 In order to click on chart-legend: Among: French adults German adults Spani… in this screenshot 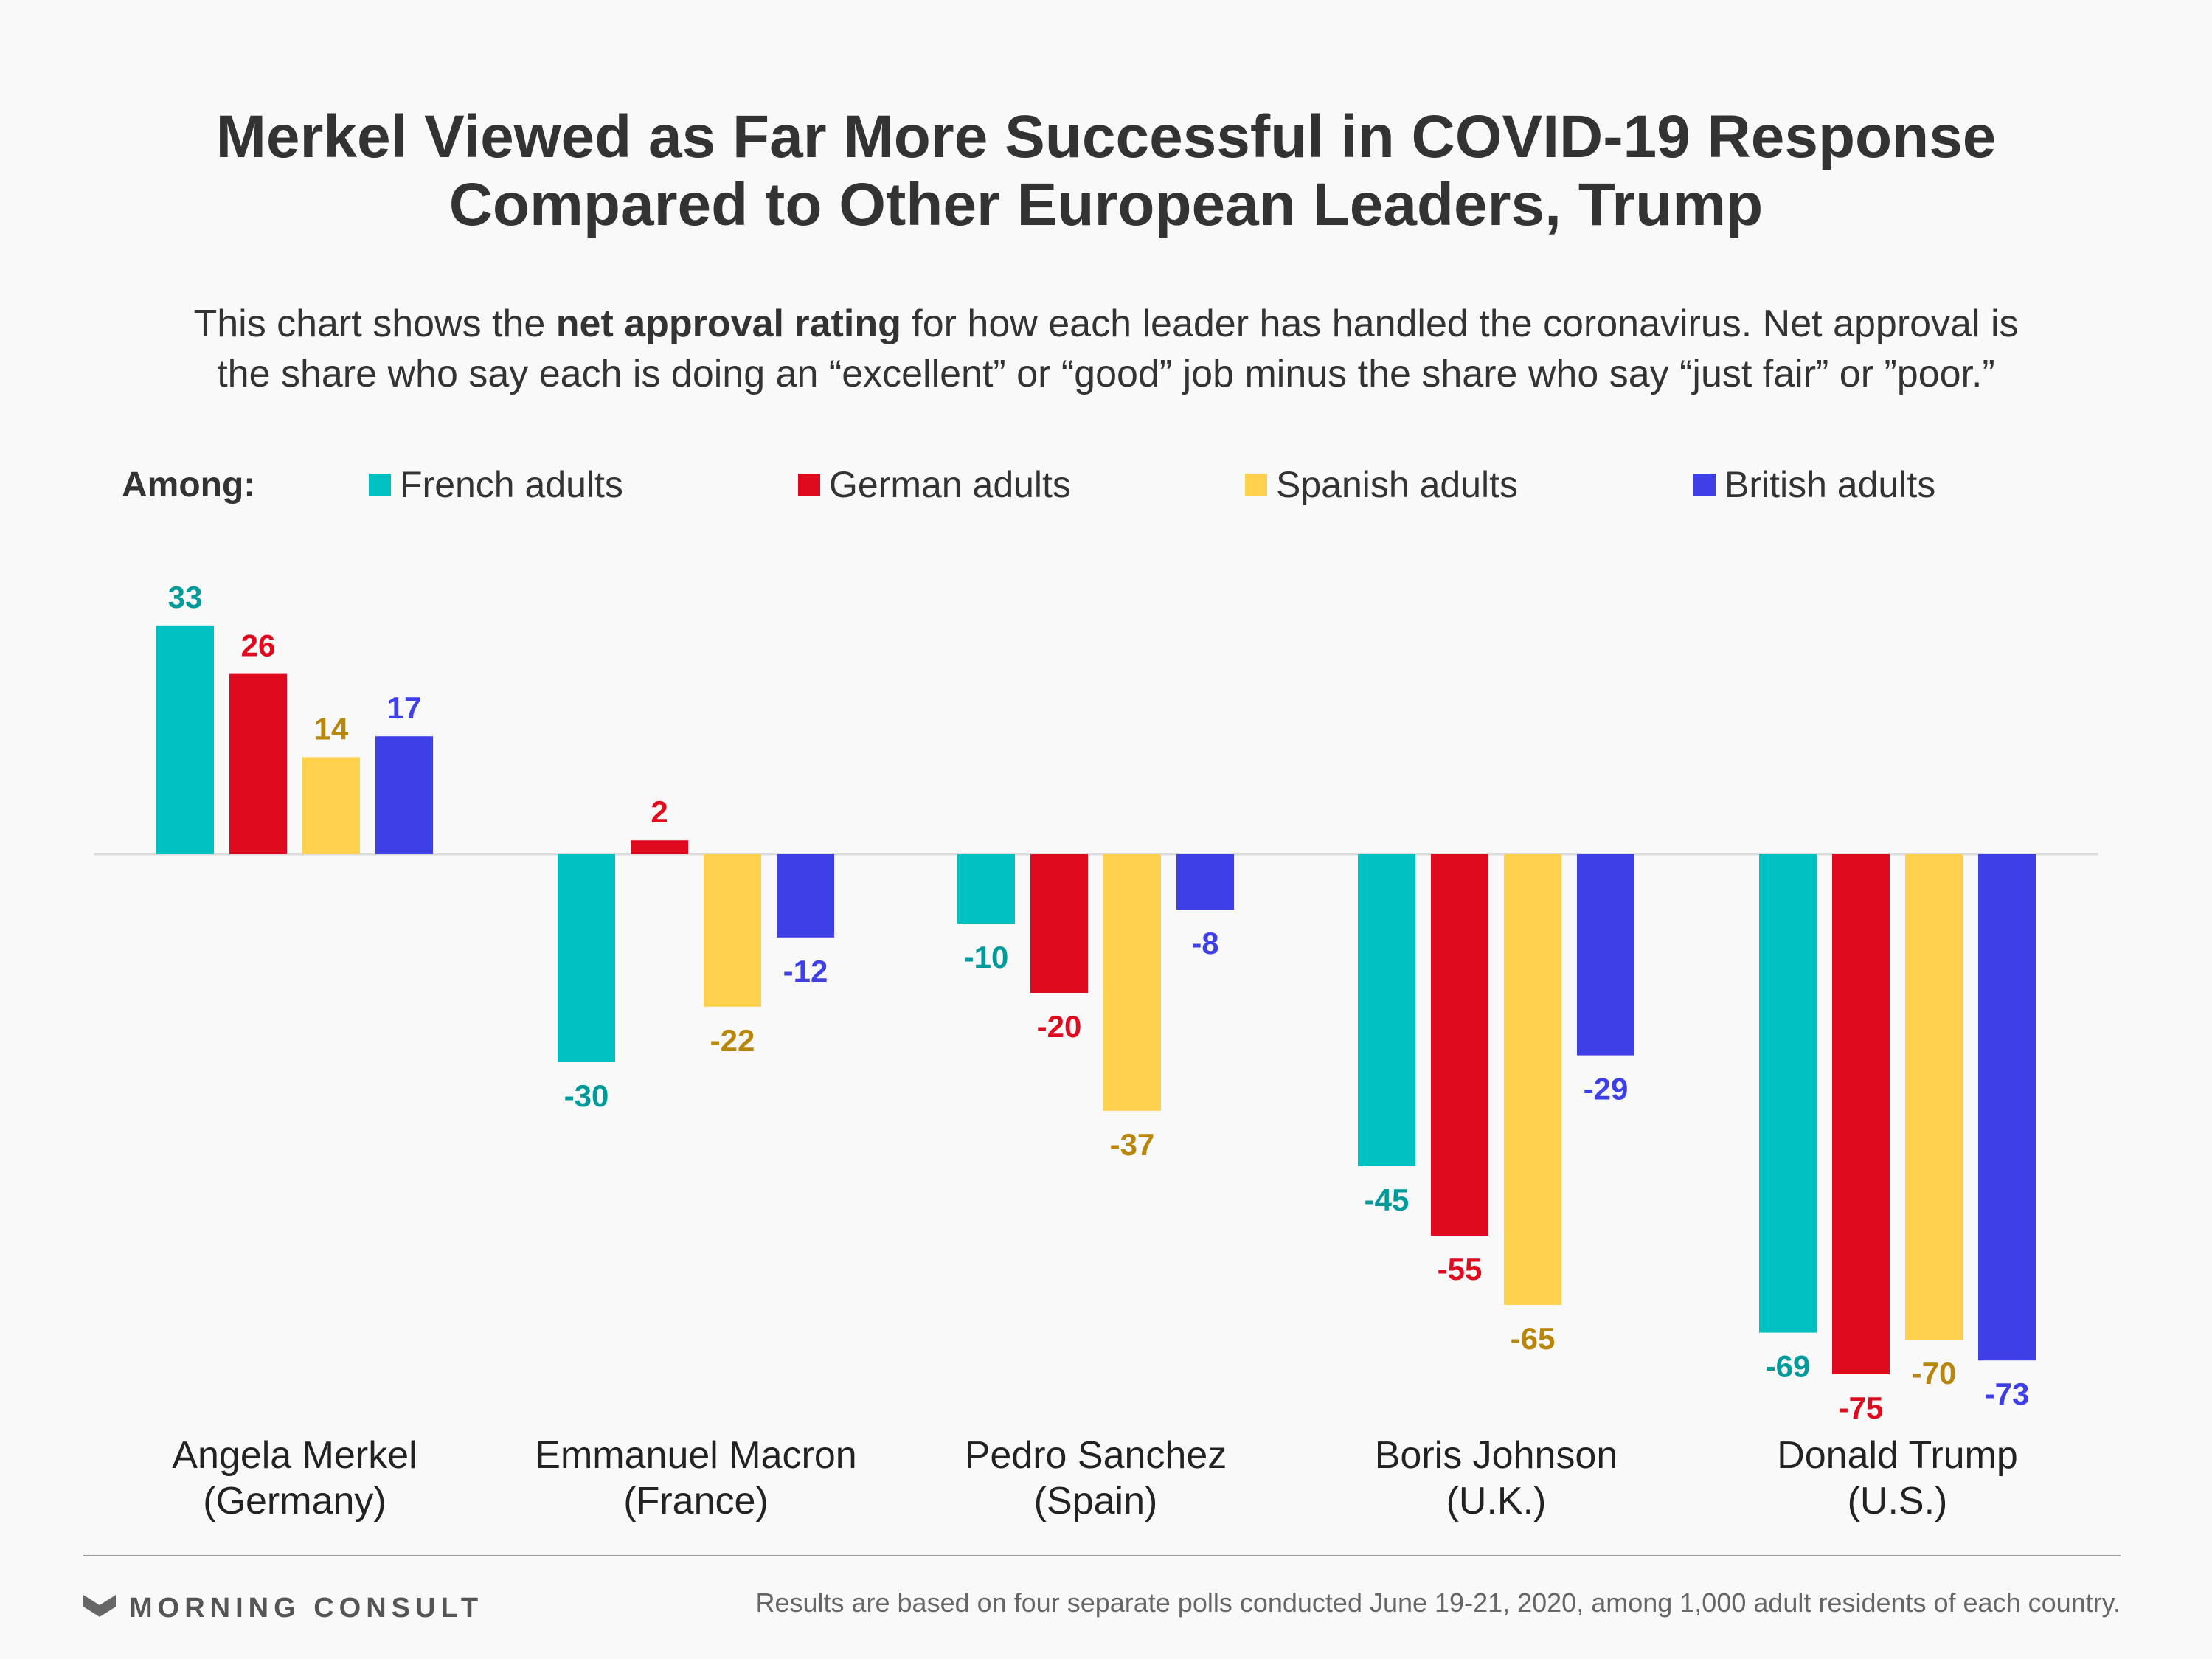, I will do `click(1106, 484)`.